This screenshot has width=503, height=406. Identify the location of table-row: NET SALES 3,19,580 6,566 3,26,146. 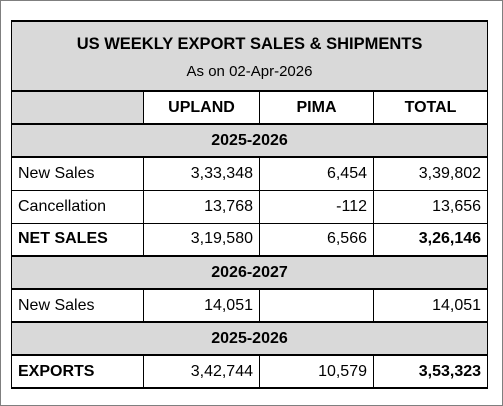
(250, 239).